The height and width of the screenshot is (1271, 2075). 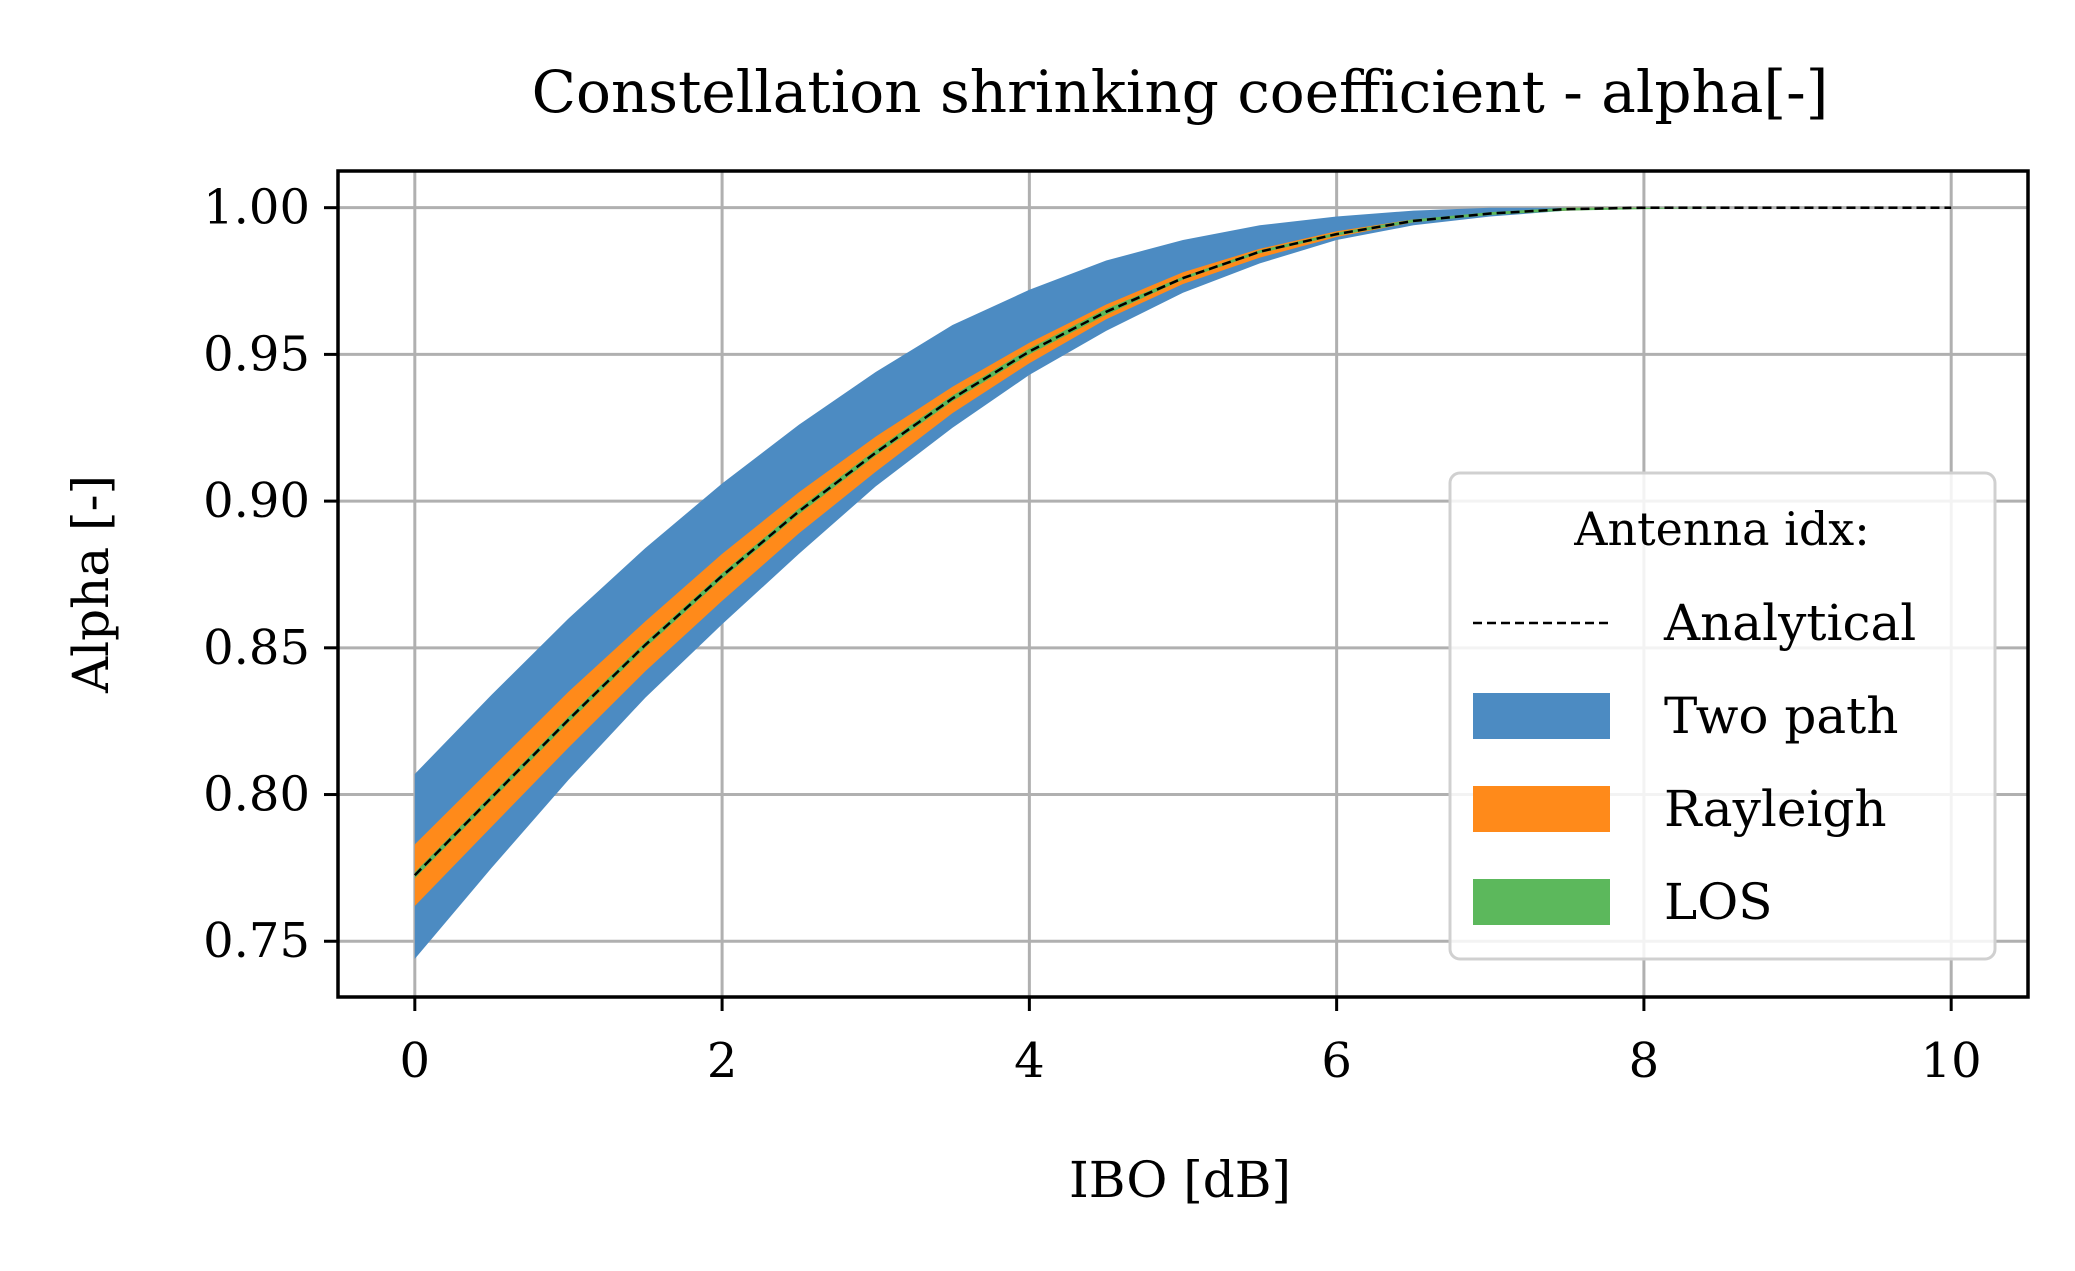 What do you see at coordinates (256, 501) in the screenshot?
I see `y-tick-label: 0.90` at bounding box center [256, 501].